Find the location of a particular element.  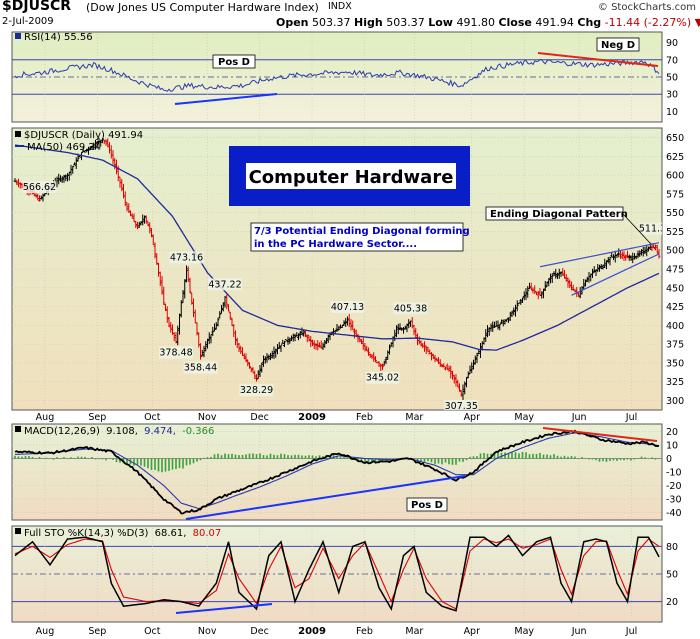

high-value: 503.37 is located at coordinates (405, 22).